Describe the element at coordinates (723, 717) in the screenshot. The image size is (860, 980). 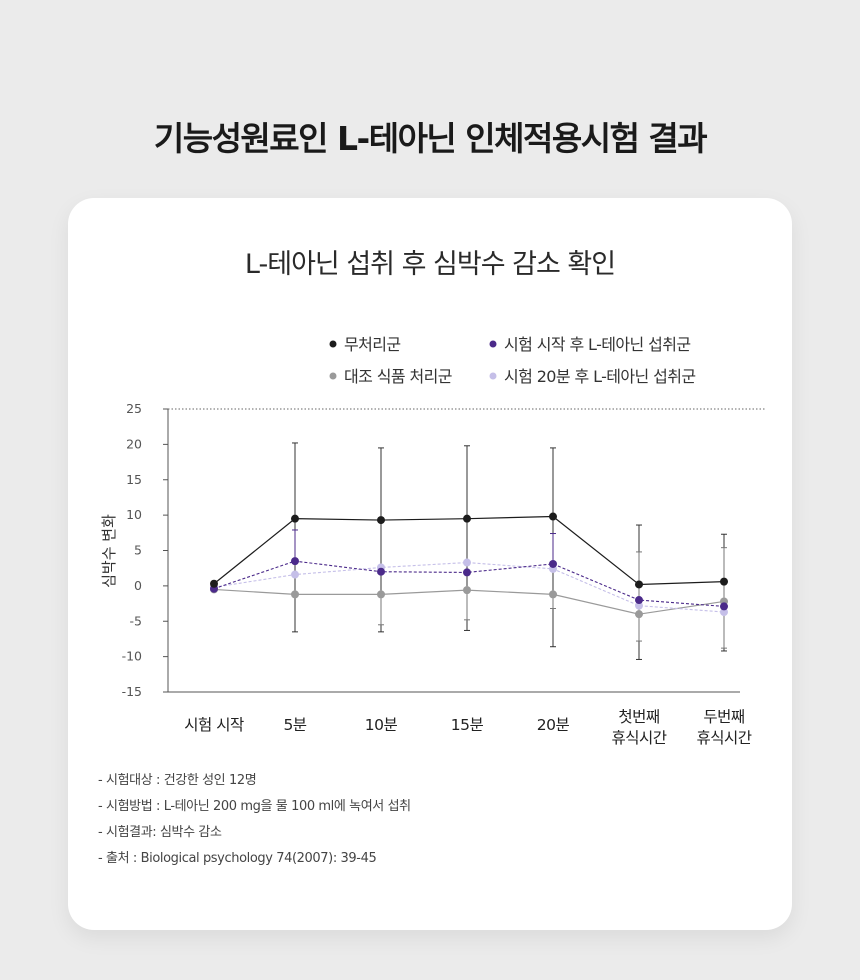
I see `x-tick-label: 두번째` at that location.